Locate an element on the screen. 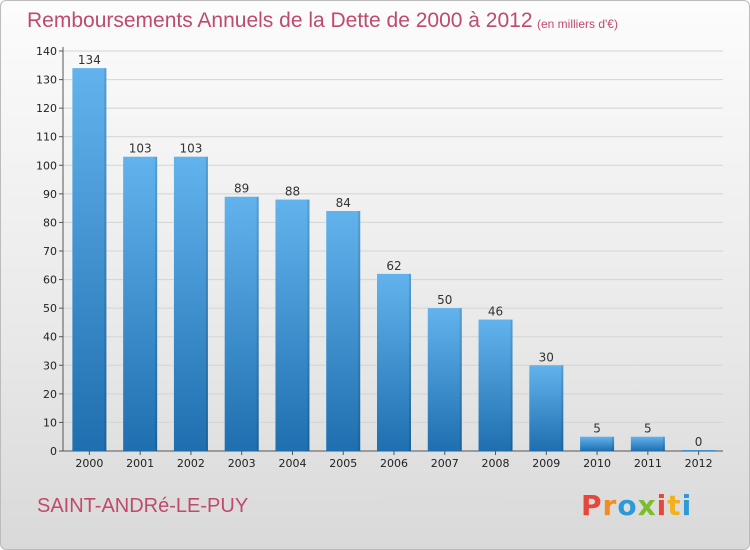 The image size is (750, 550). y-tick-label: 80 is located at coordinates (50, 222).